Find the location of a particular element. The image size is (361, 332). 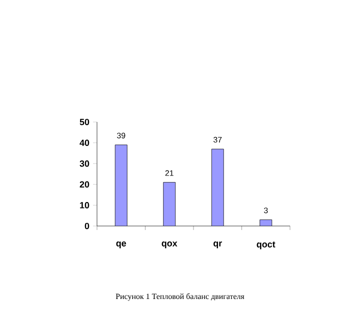

x-tick-label: qe is located at coordinates (121, 245).